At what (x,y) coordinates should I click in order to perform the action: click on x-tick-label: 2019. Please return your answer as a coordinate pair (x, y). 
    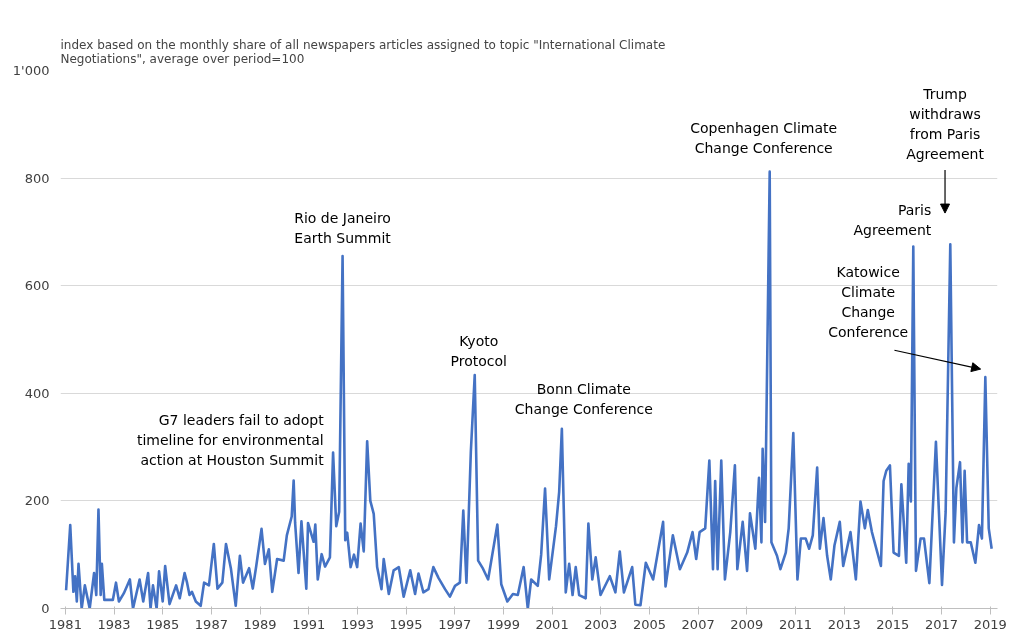
    Looking at the image, I should click on (990, 624).